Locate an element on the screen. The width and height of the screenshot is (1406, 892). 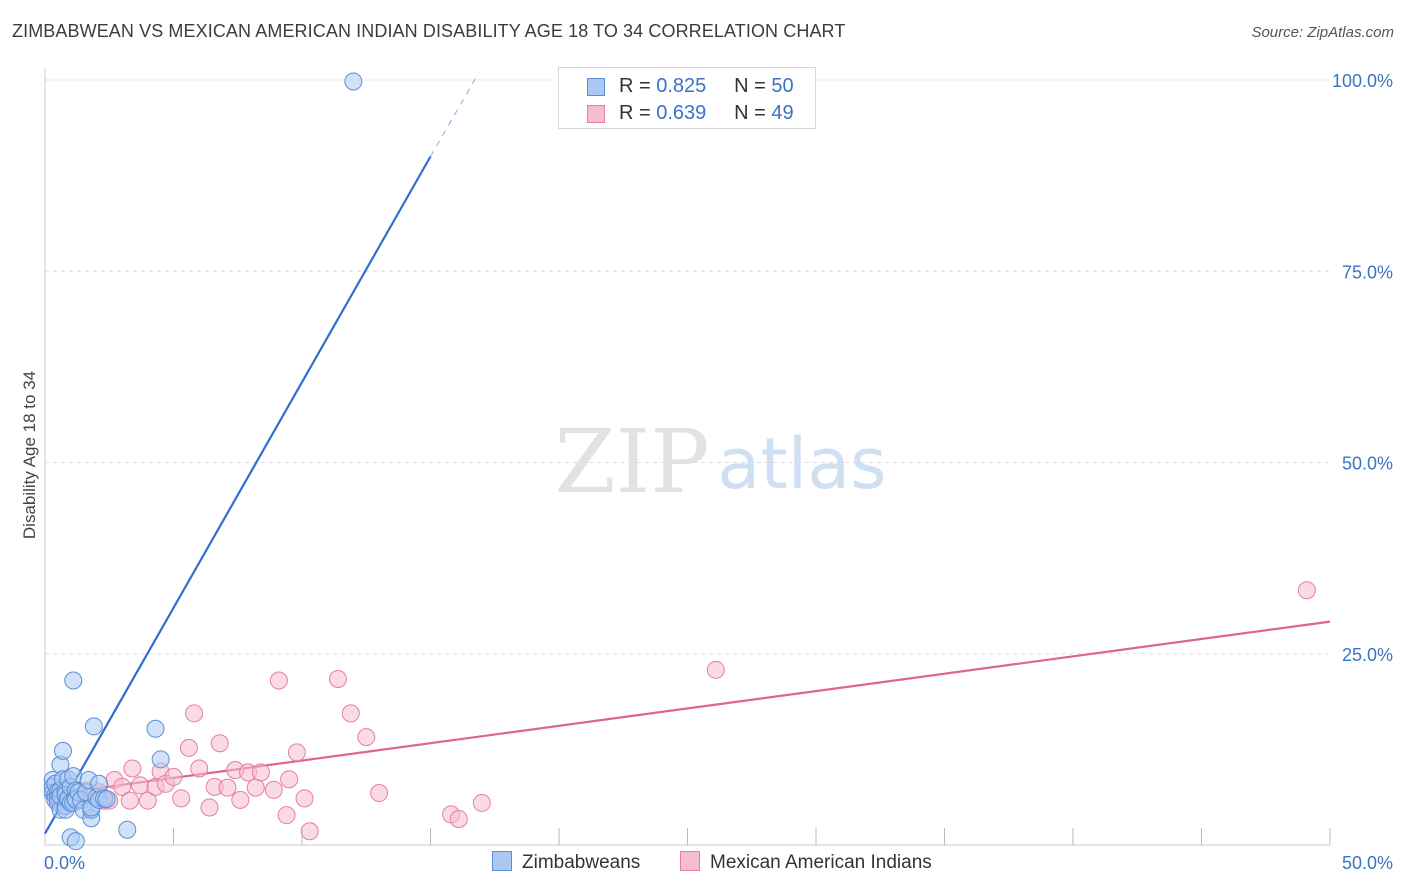
x-tick-label-min: 0.0% is located at coordinates (64, 863).